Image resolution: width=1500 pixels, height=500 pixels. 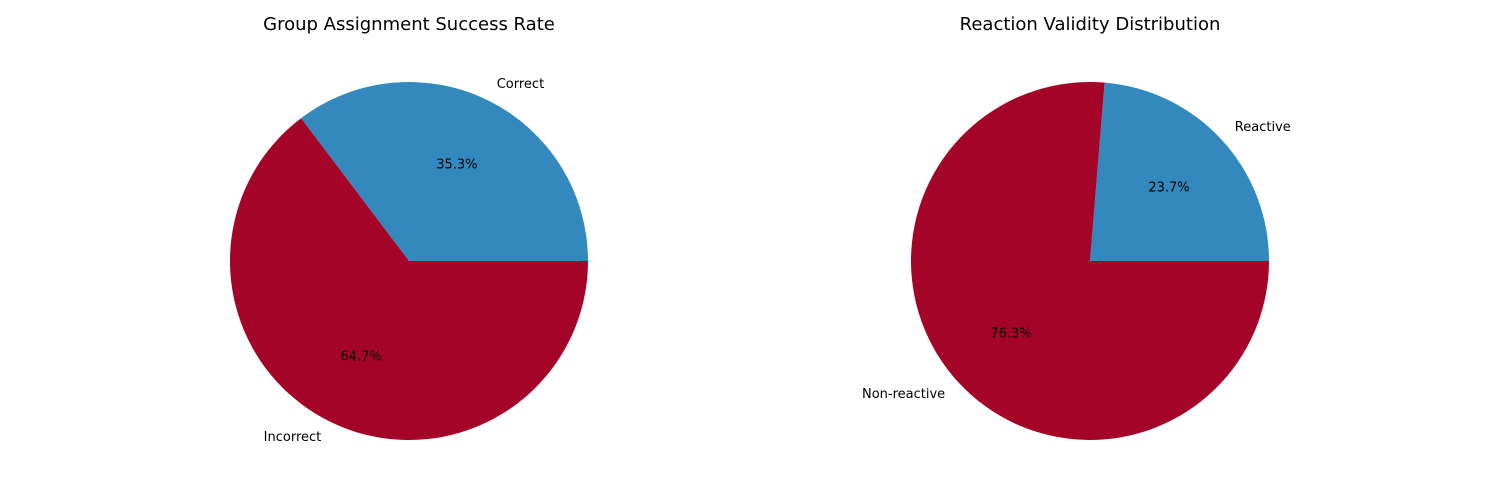 What do you see at coordinates (520, 84) in the screenshot?
I see `slice-category-label: Correct` at bounding box center [520, 84].